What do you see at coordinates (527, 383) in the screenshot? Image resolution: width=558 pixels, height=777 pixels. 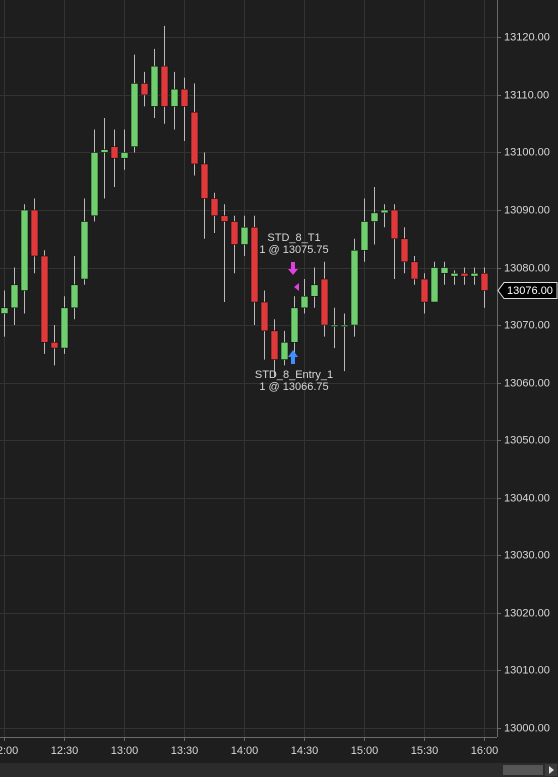 I see `y-tick-label: 13060.00` at bounding box center [527, 383].